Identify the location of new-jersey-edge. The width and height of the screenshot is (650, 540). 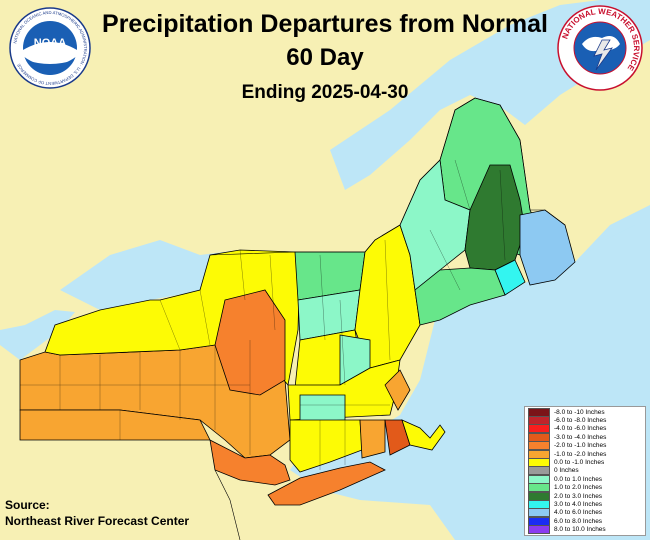
(227, 504).